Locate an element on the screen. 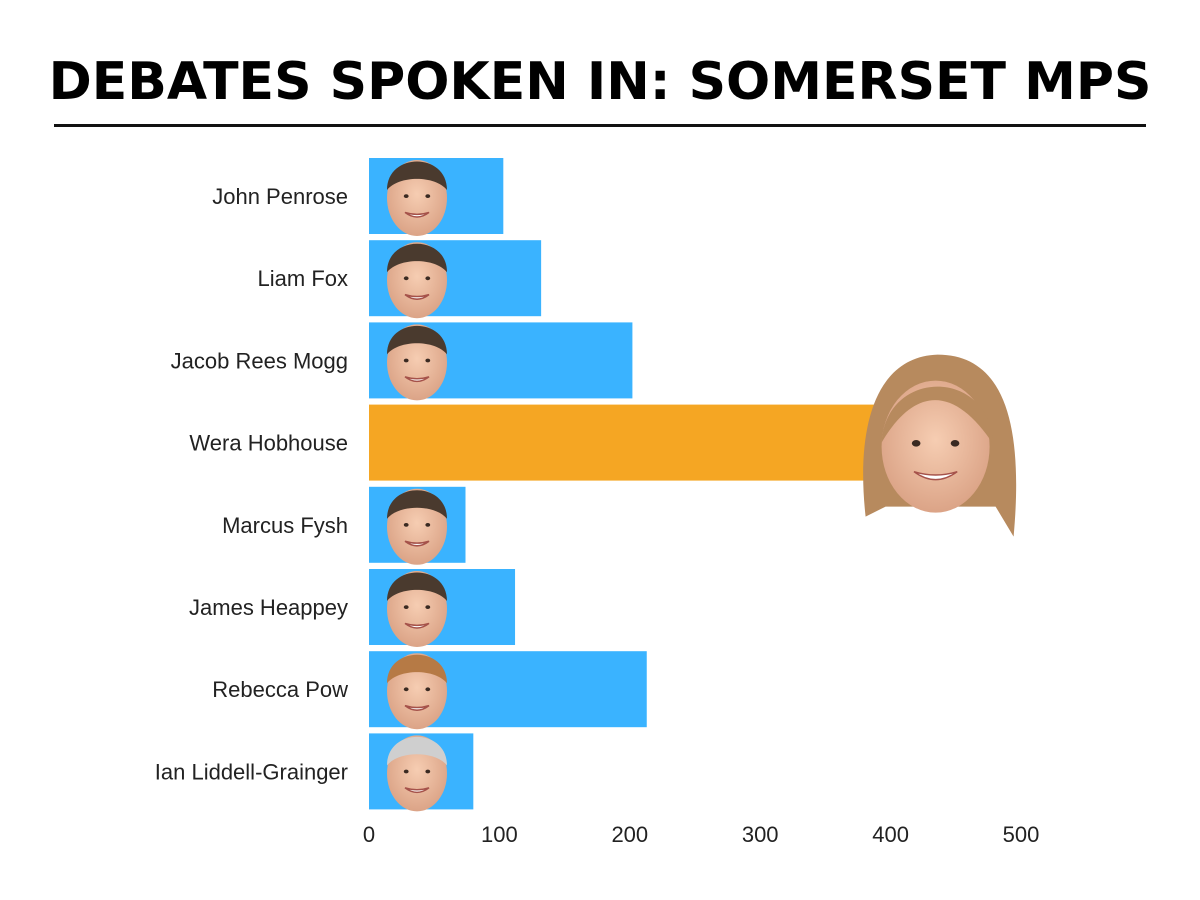 This screenshot has width=1200, height=900. category-label-jacob-rees-mogg: Jacob Rees Mogg is located at coordinates (259, 360).